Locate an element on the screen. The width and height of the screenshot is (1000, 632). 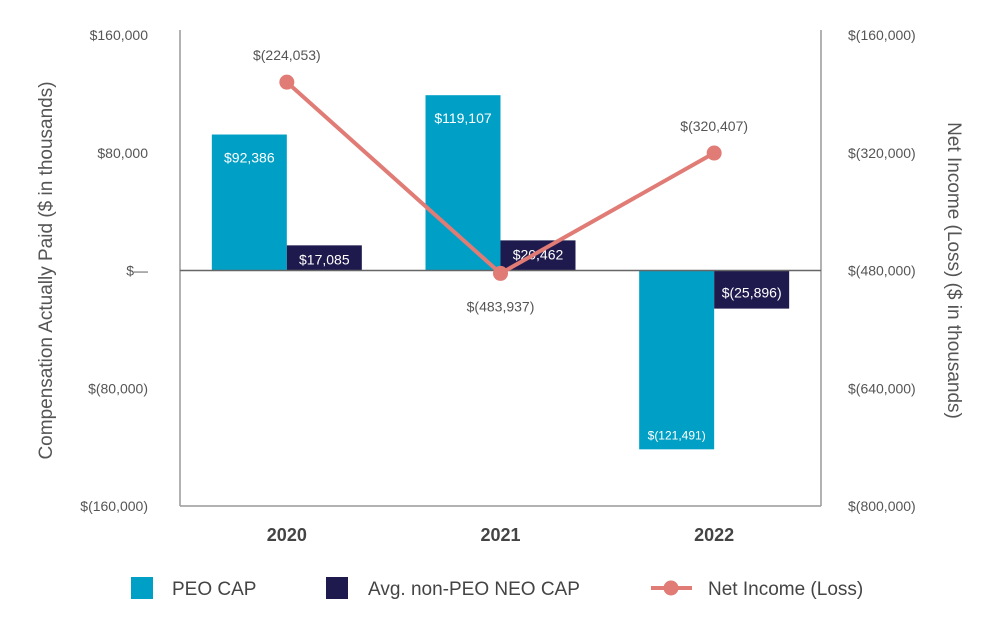
bar-data-label: $(25,896) is located at coordinates (752, 293).